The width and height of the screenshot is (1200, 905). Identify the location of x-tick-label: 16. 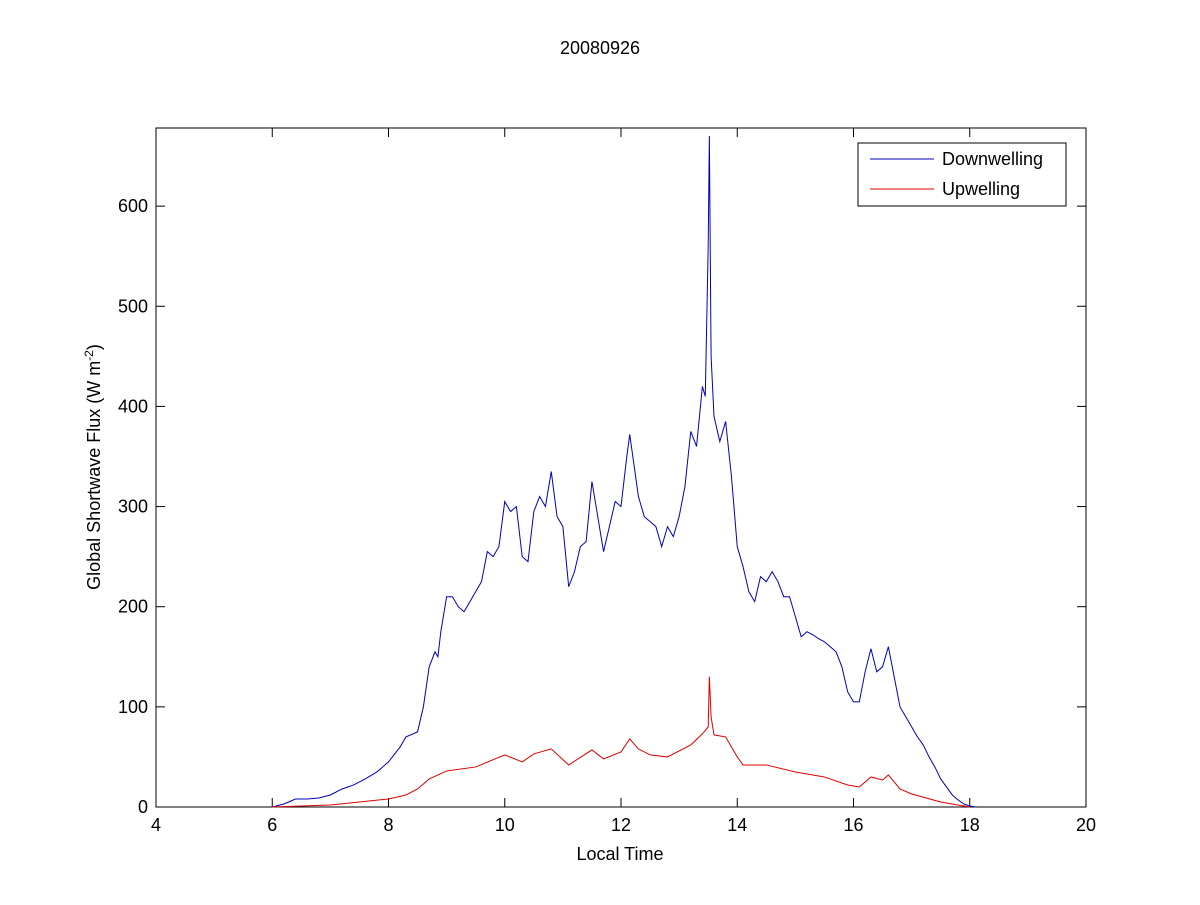
(853, 825).